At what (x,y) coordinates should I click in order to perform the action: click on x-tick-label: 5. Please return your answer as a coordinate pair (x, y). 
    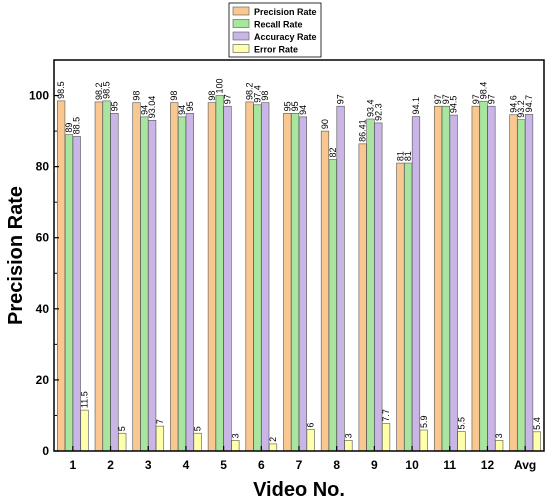
    Looking at the image, I should click on (223, 465).